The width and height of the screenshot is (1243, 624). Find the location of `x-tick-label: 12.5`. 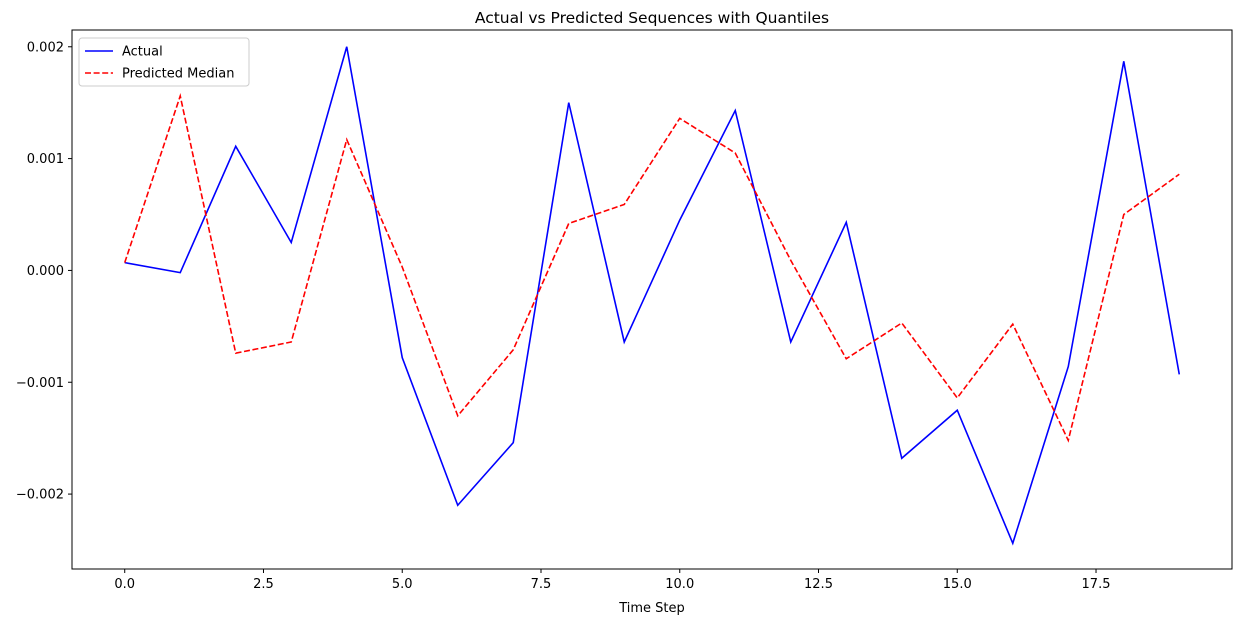

x-tick-label: 12.5 is located at coordinates (818, 584).